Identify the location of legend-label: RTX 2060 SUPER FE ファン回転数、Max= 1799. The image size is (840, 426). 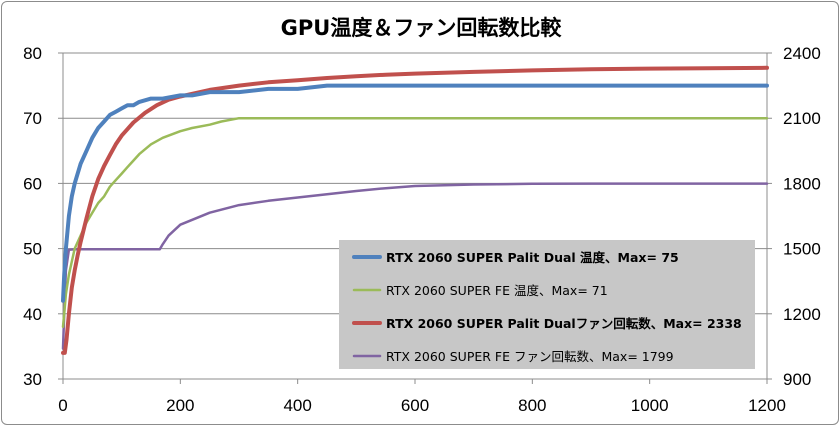
(530, 356).